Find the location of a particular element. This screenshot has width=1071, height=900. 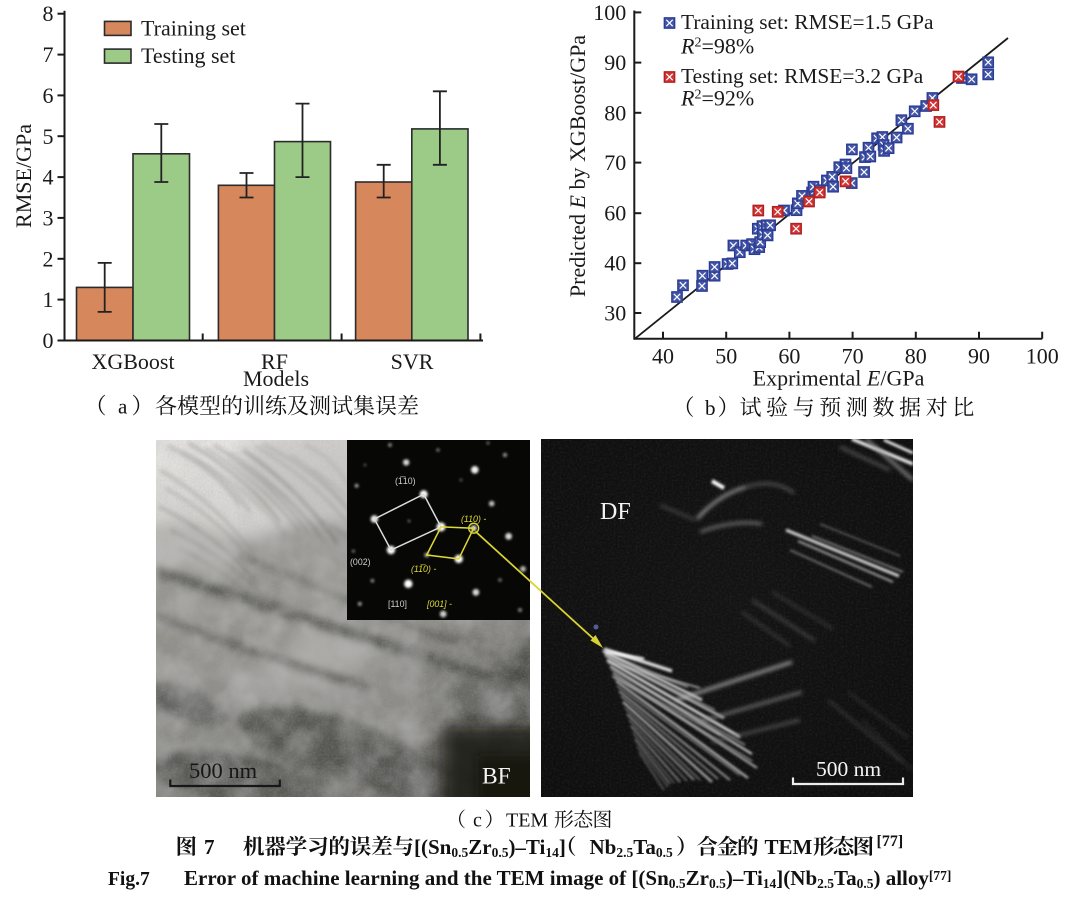

svg-text: (110) - is located at coordinates (473, 519).